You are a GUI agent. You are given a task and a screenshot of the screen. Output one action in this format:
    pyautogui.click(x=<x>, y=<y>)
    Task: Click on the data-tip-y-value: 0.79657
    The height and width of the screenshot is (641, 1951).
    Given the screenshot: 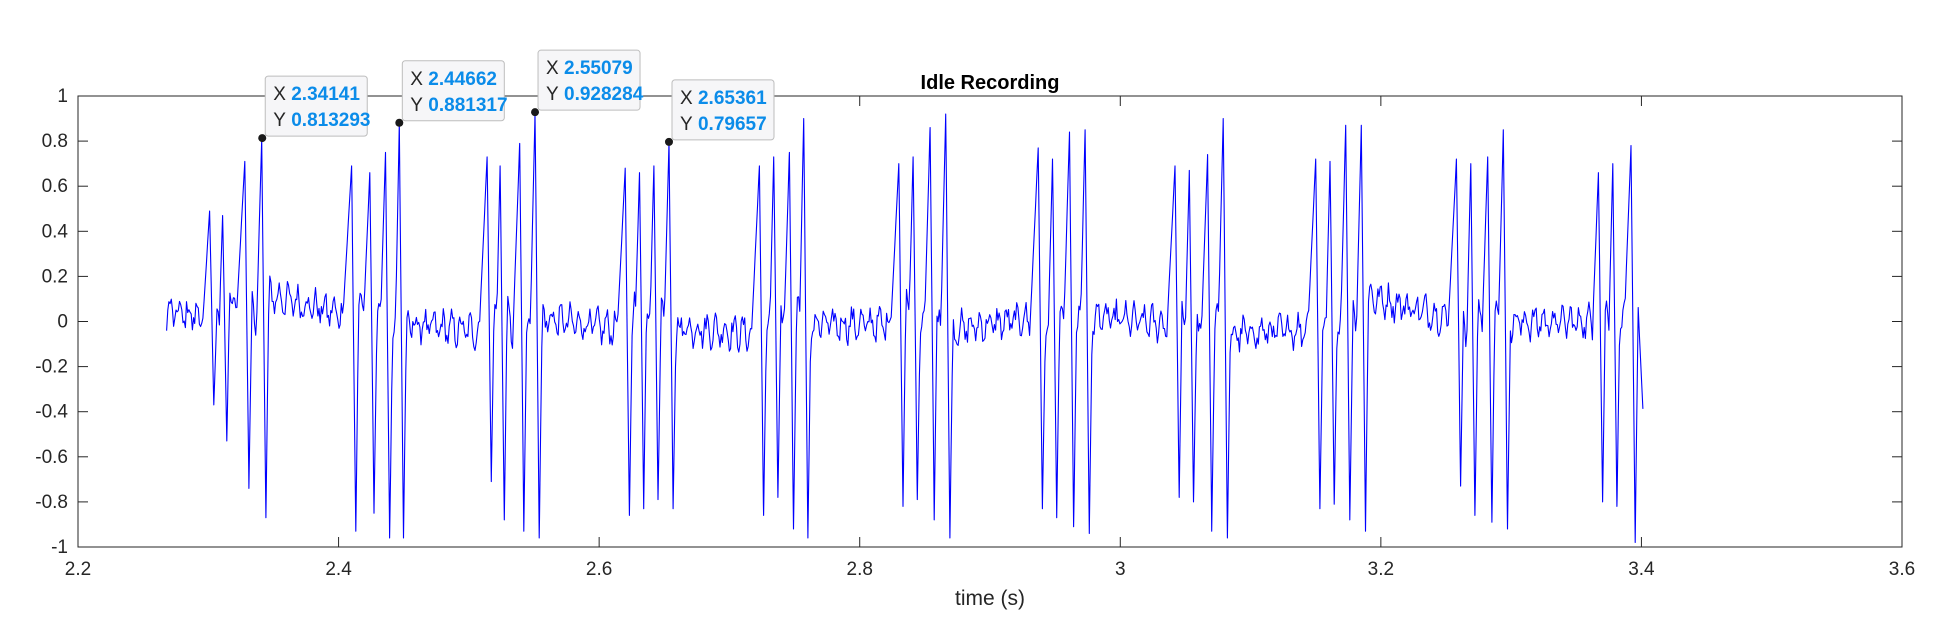 What is the action you would take?
    pyautogui.click(x=732, y=124)
    